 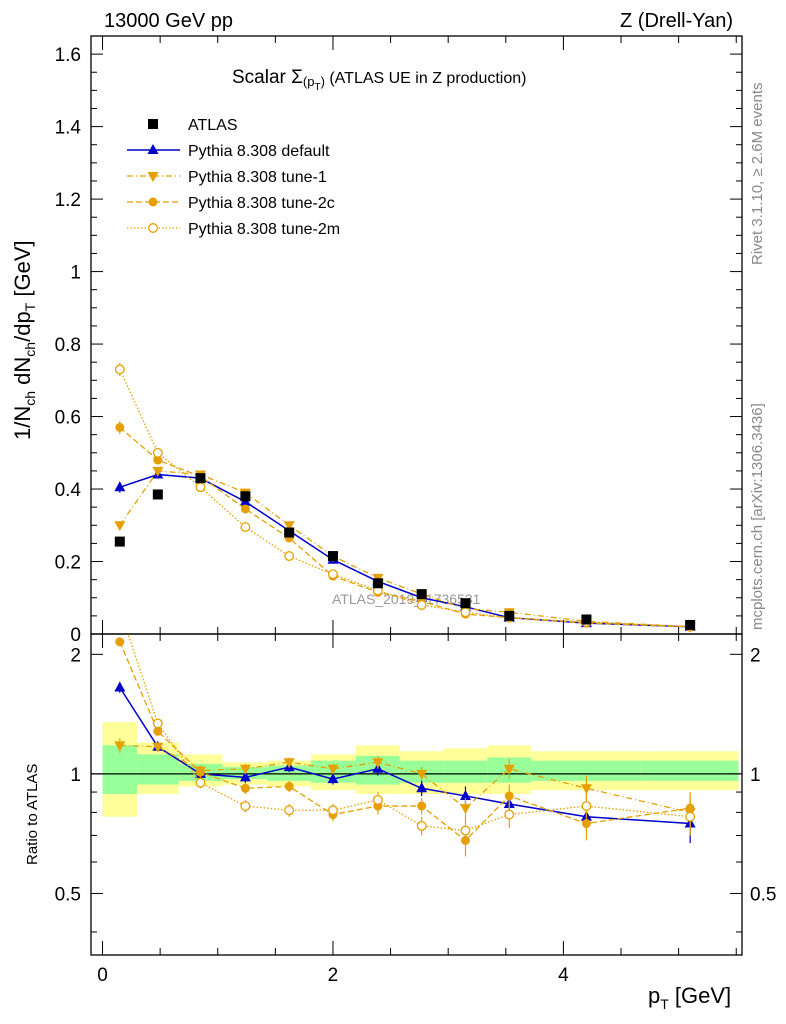 I want to click on main-y-tick-label: 0.6, so click(x=68, y=418).